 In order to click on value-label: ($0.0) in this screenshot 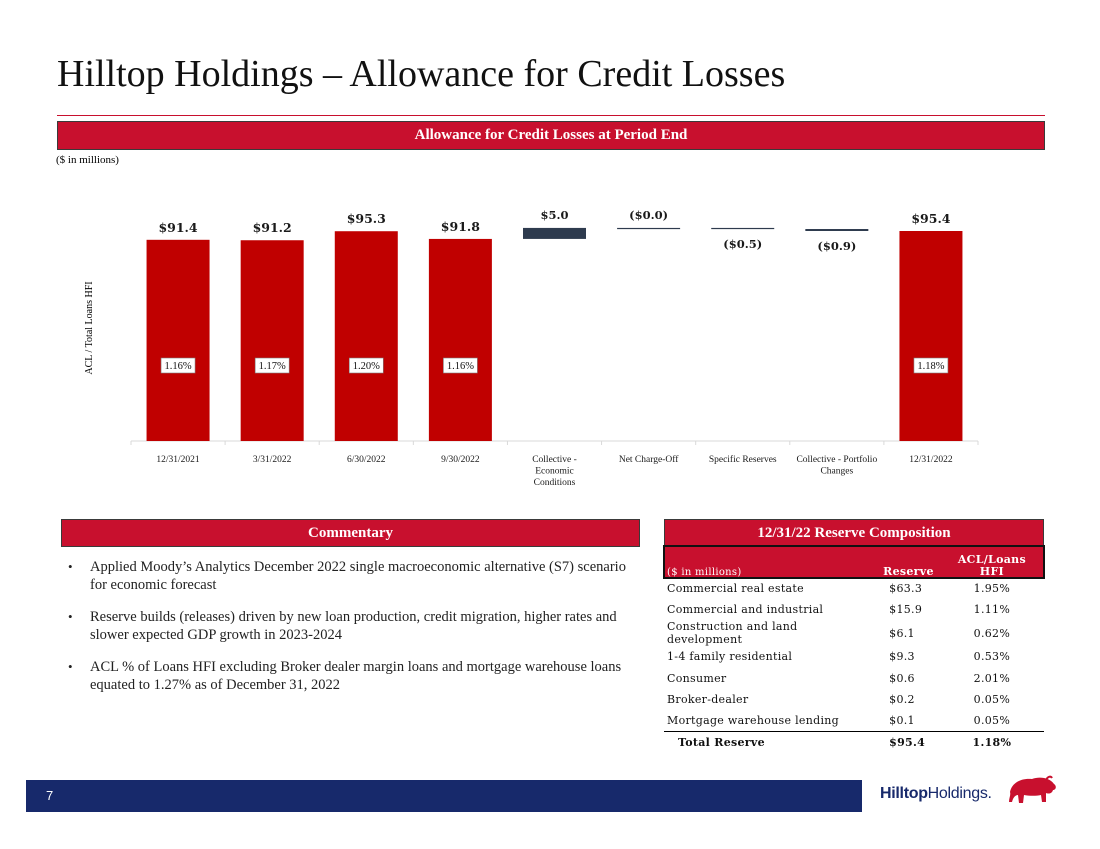, I will do `click(648, 215)`.